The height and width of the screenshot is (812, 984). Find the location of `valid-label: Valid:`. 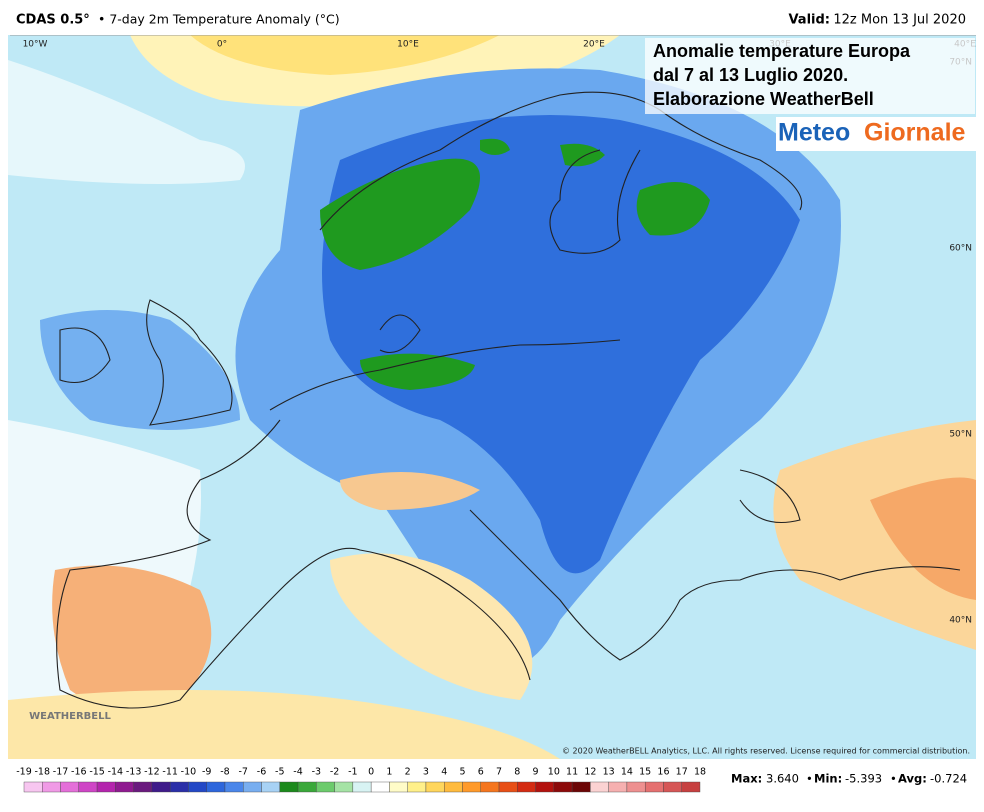

valid-label: Valid: is located at coordinates (809, 20).